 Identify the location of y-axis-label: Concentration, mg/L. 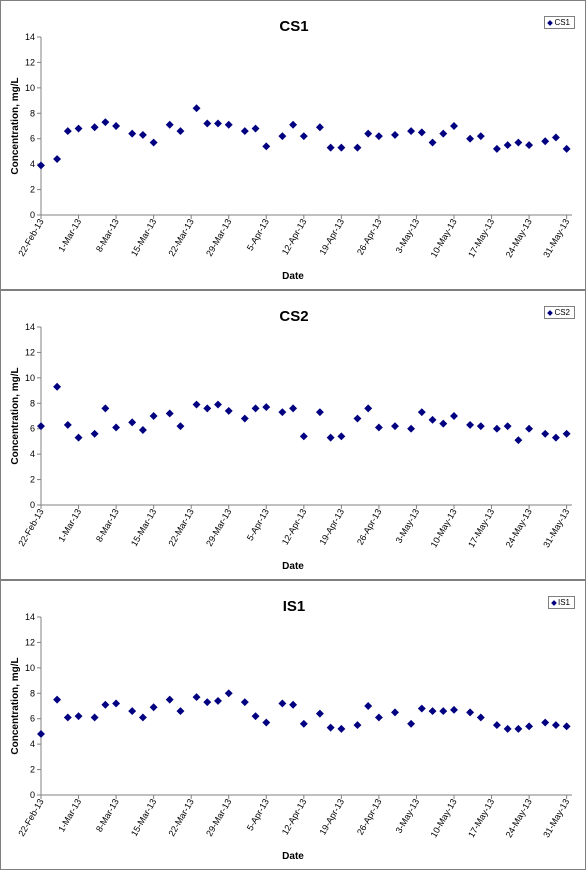
(15, 125).